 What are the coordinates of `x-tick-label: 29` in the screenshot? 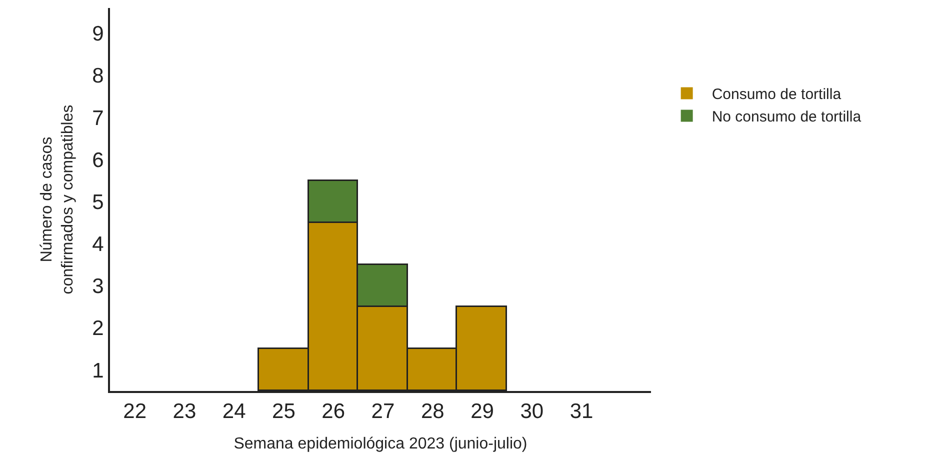 It's located at (482, 412).